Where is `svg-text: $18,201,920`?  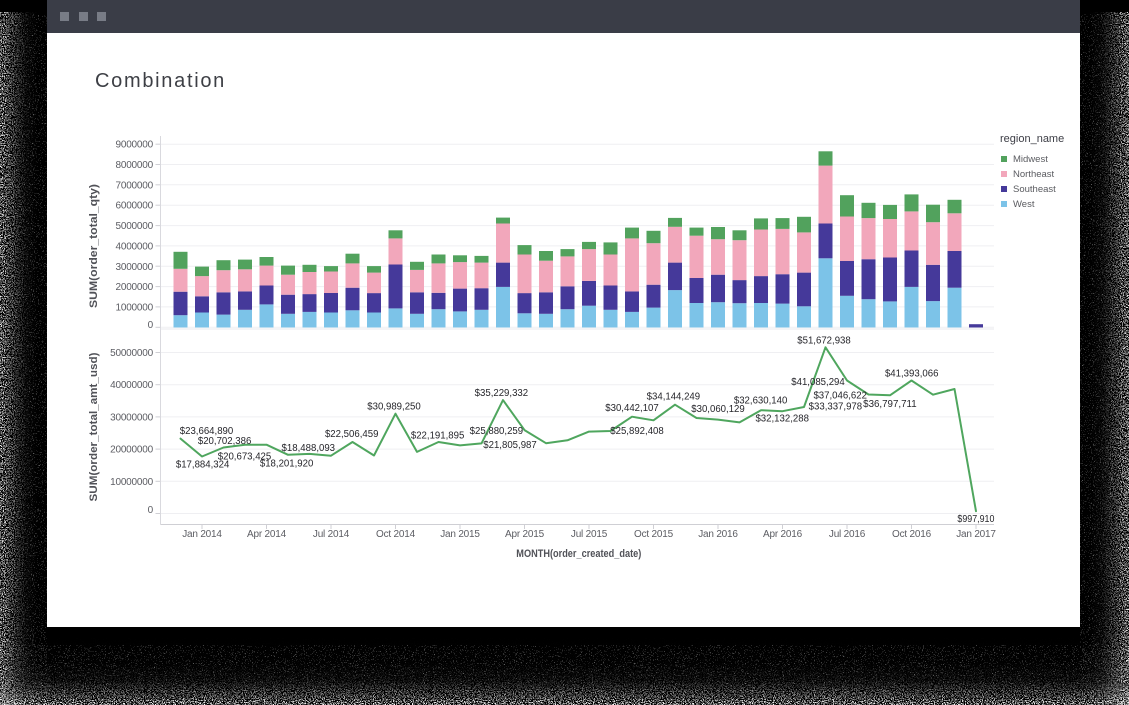
svg-text: $18,201,920 is located at coordinates (287, 464).